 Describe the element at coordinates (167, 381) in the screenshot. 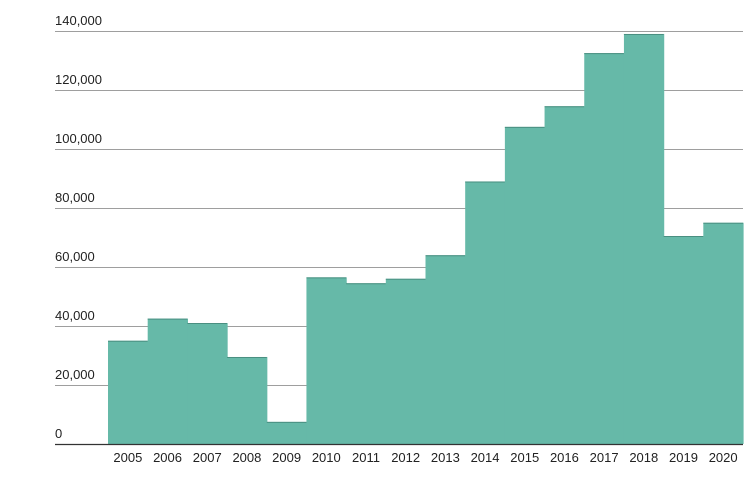

I see `bar-2006` at that location.